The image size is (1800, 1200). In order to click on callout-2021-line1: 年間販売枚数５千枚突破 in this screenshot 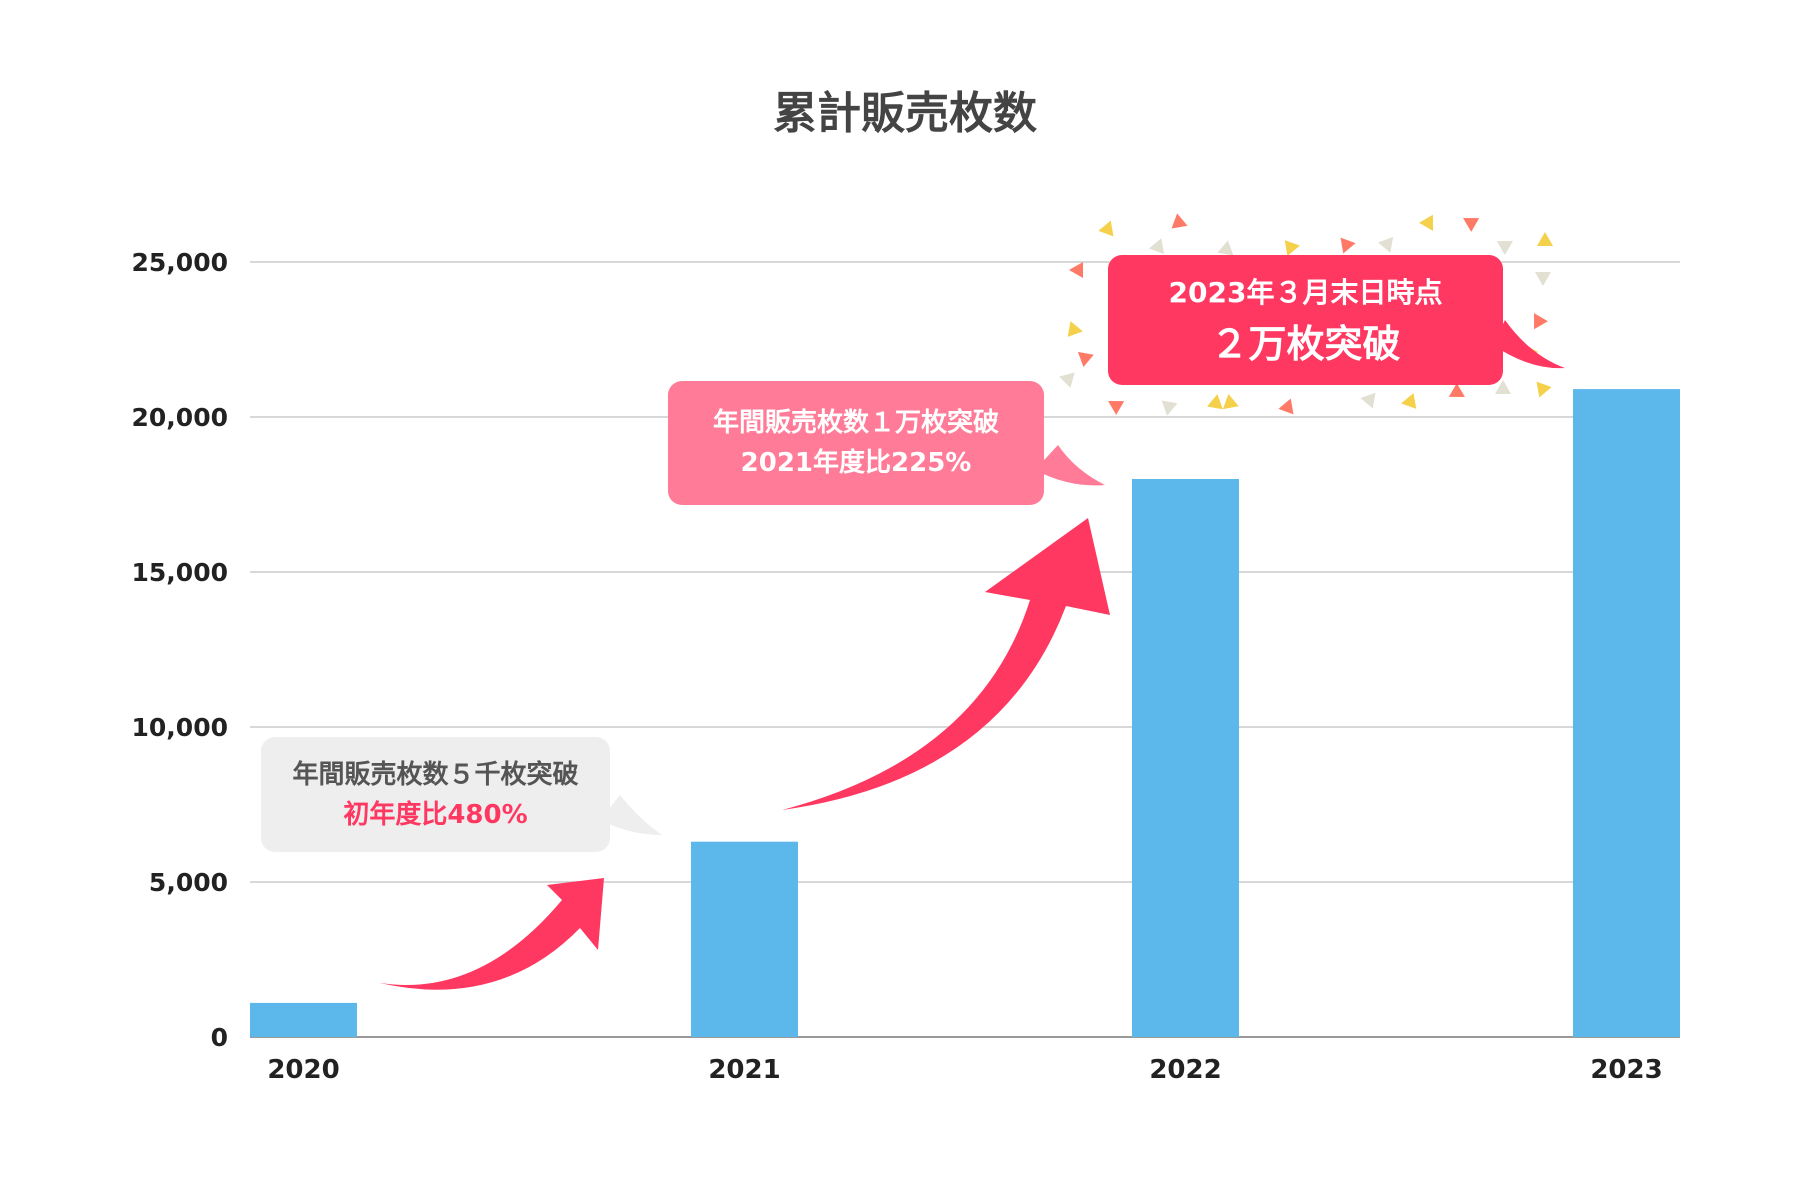, I will do `click(435, 774)`.